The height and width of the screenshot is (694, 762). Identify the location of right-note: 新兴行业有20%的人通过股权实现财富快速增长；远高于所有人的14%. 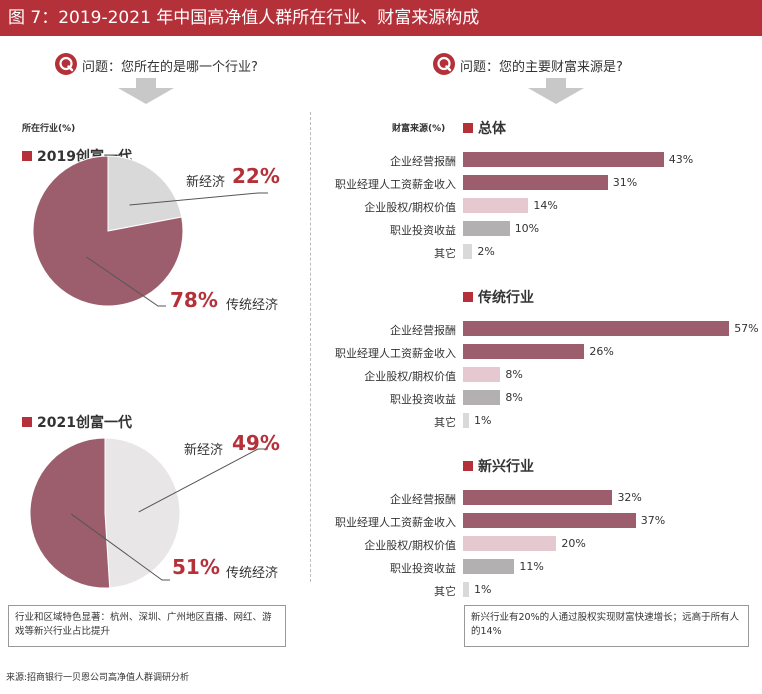
(606, 626).